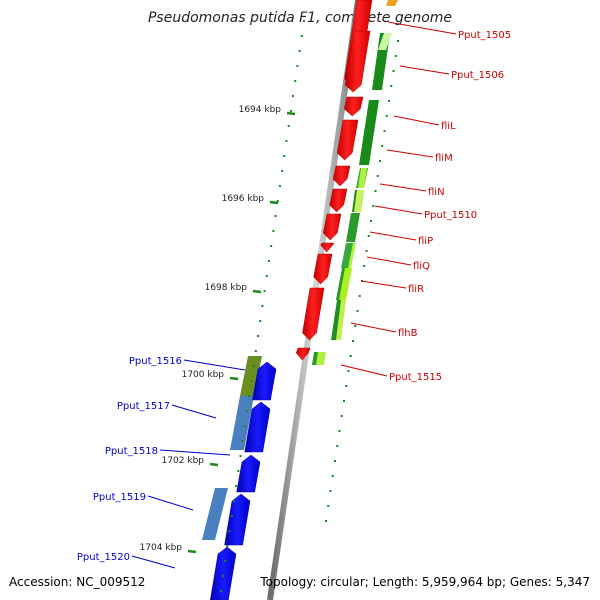 Image resolution: width=600 pixels, height=600 pixels. I want to click on scale-tick-label: 1694 kbp, so click(260, 110).